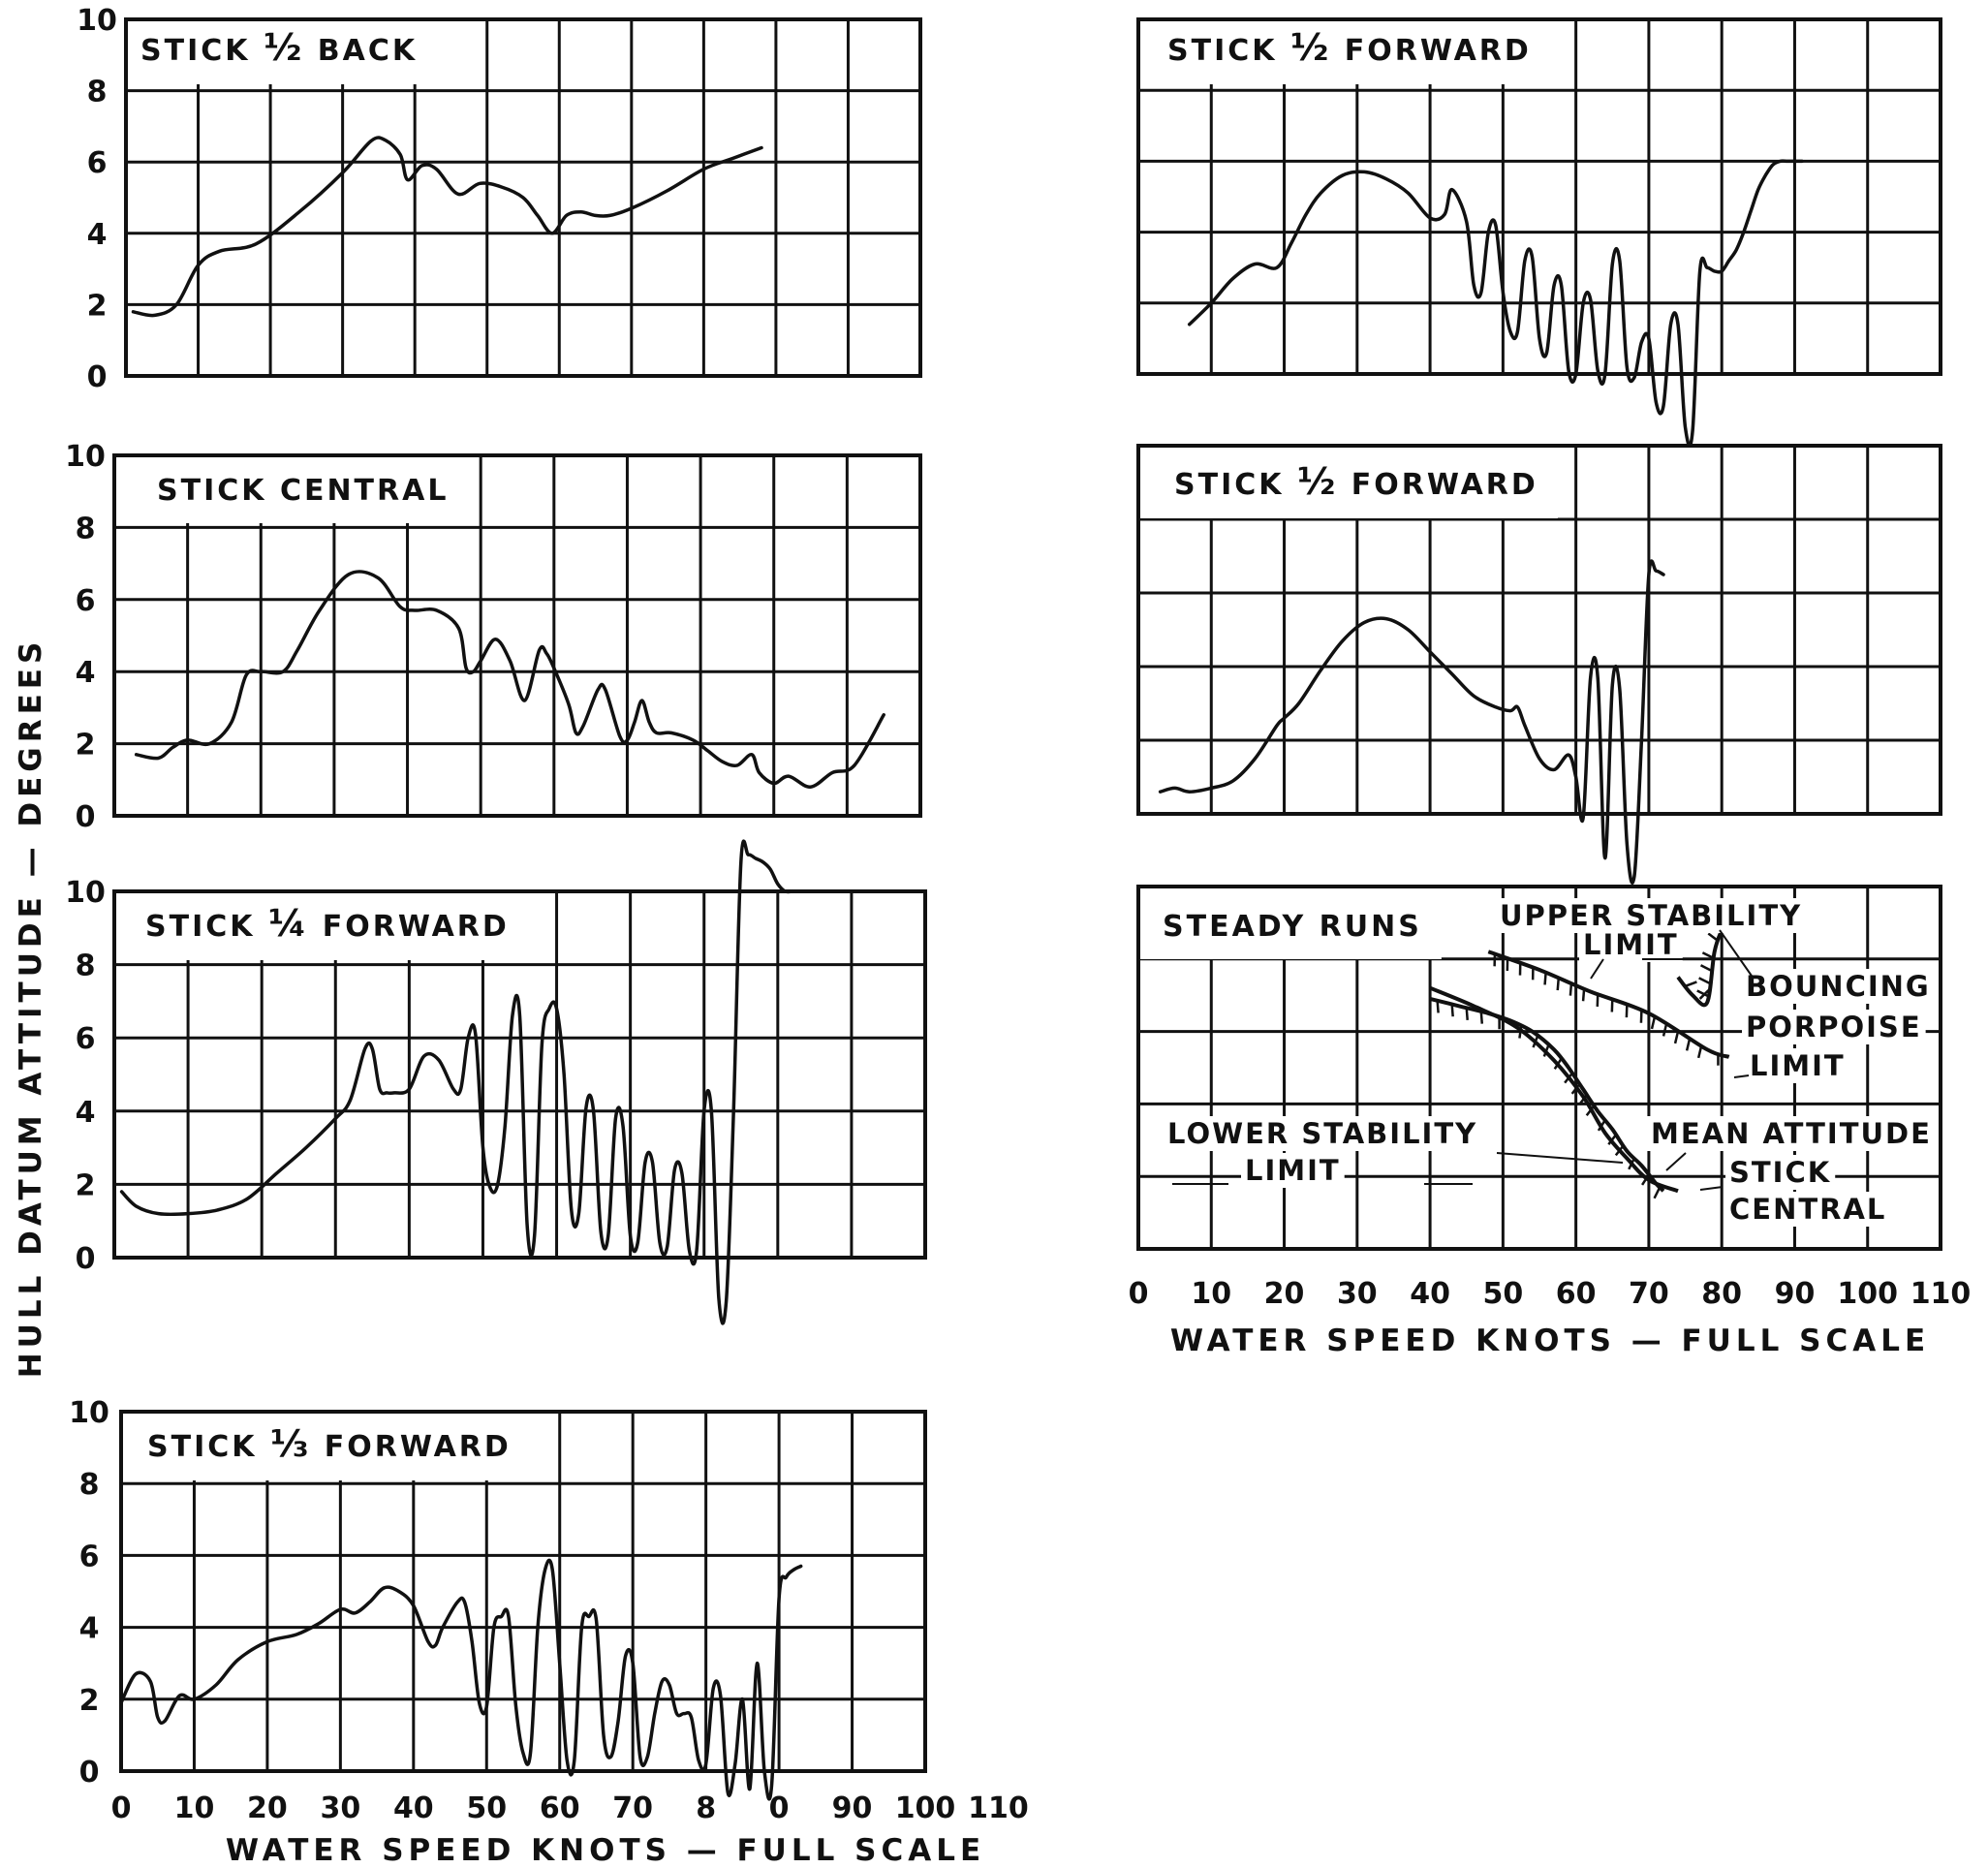 Image resolution: width=1988 pixels, height=1868 pixels. Describe the element at coordinates (208, 1447) in the screenshot. I see `title-part: STICK` at that location.